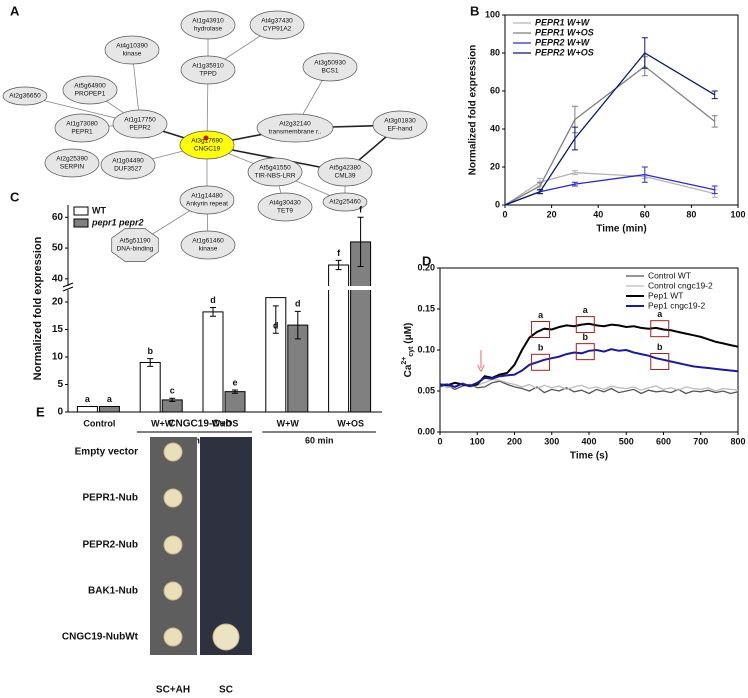  What do you see at coordinates (426, 260) in the screenshot?
I see `panel-label: D` at bounding box center [426, 260].